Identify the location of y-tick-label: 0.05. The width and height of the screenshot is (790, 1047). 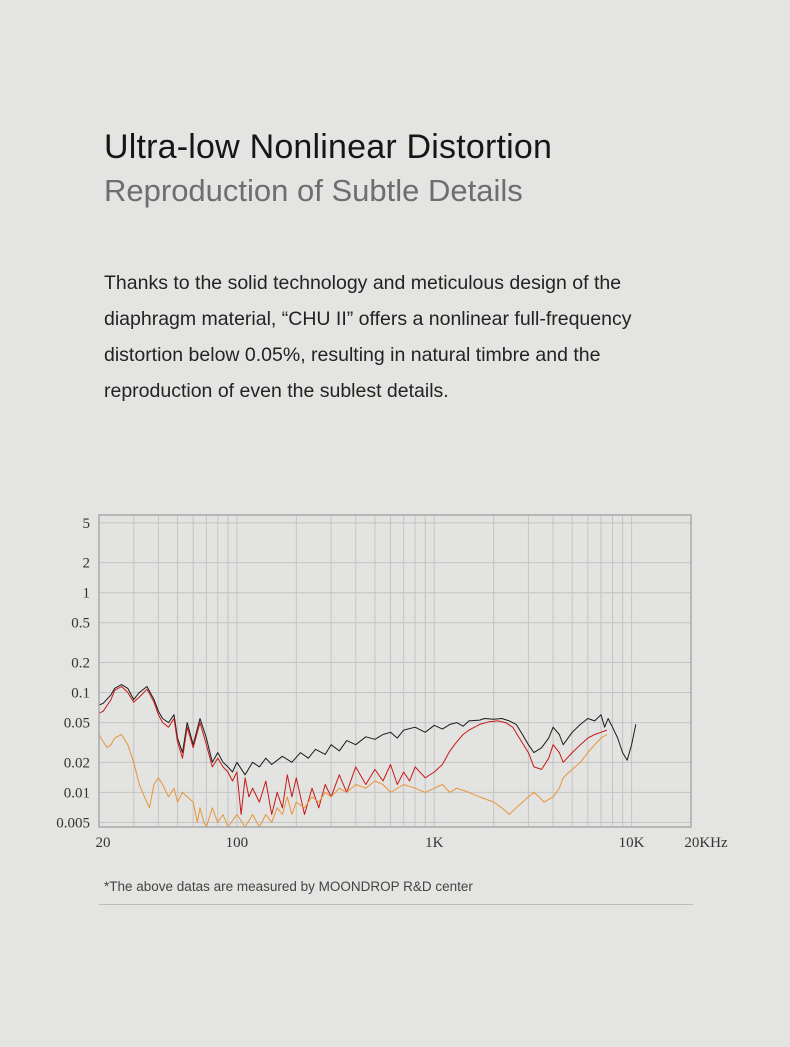
(77, 724).